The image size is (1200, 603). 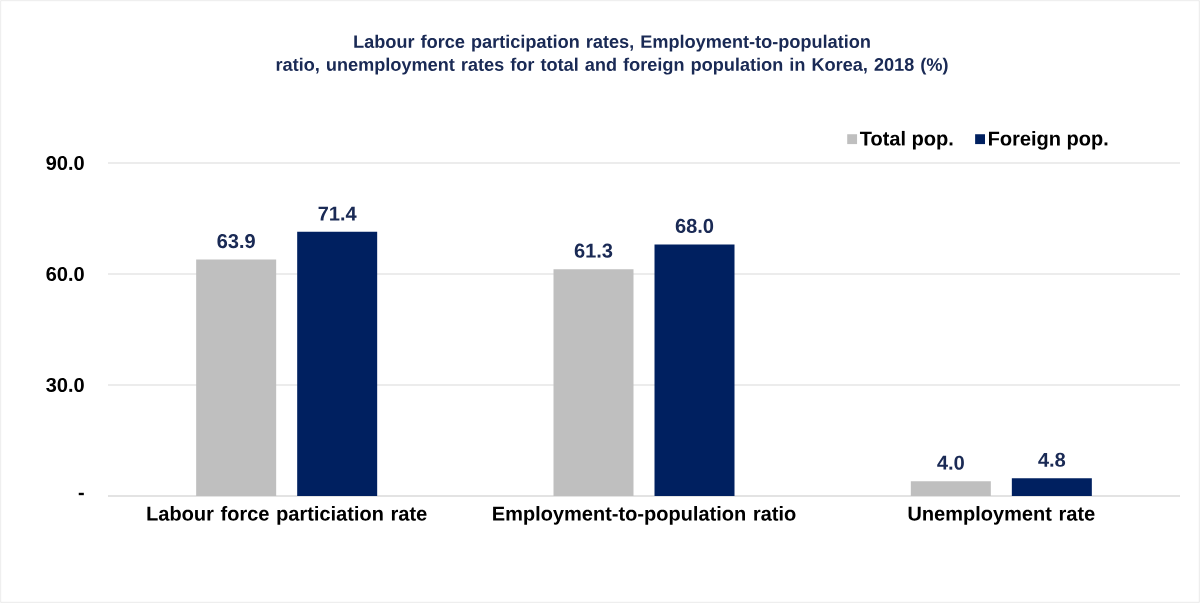 What do you see at coordinates (65, 163) in the screenshot?
I see `y-tick-label: 90.0` at bounding box center [65, 163].